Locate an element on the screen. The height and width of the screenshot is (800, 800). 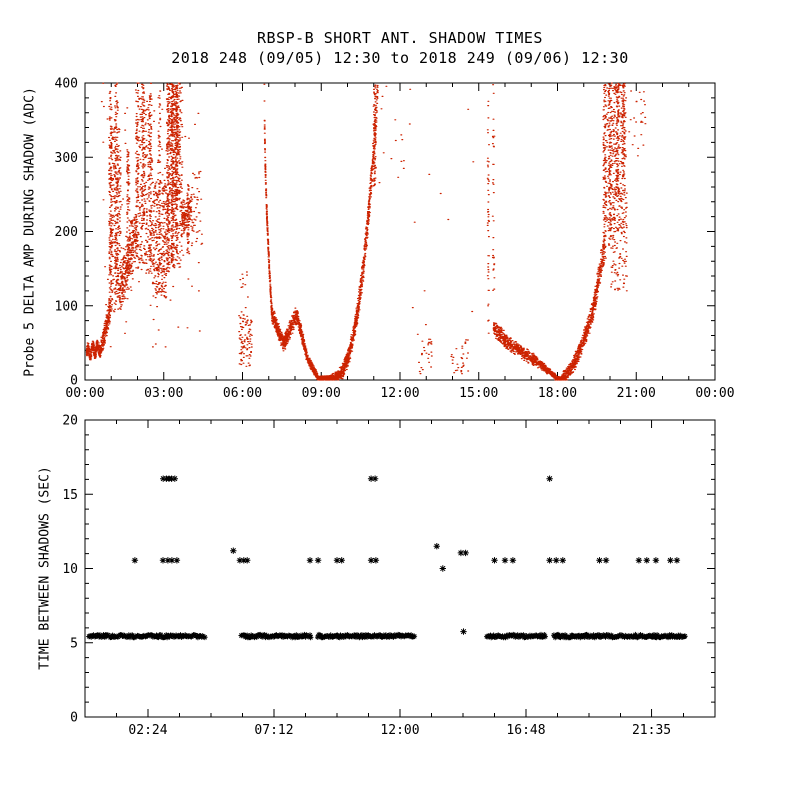
svg-text: 300 is located at coordinates (66, 158).